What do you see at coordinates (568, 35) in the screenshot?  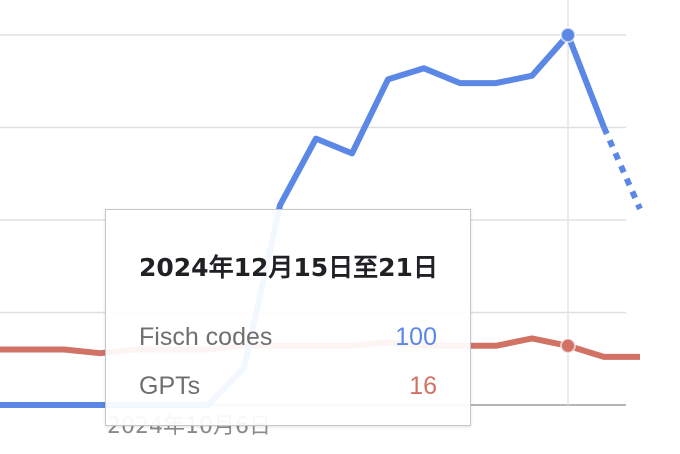 I see `highlight-point-fisch-codes` at bounding box center [568, 35].